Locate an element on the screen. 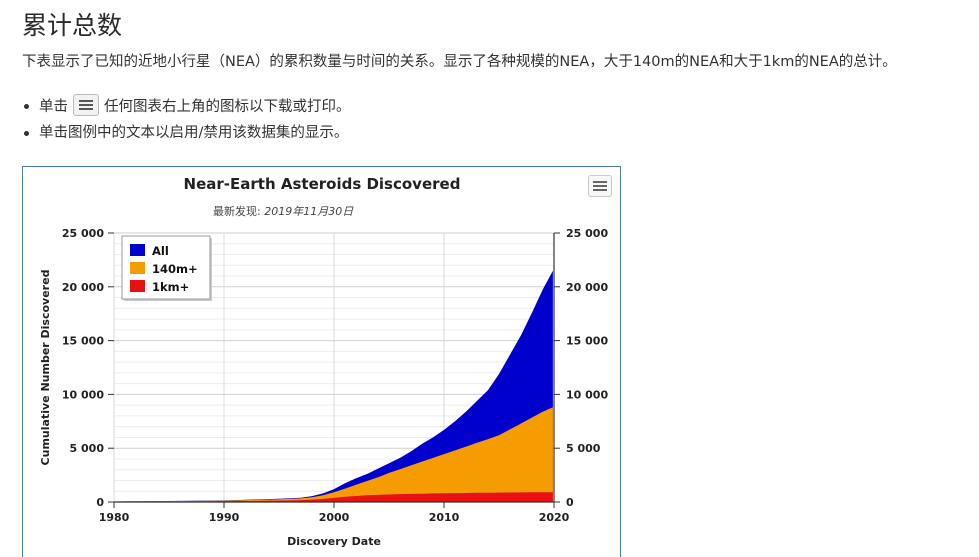 The image size is (979, 557). series-area-140m is located at coordinates (333, 454).